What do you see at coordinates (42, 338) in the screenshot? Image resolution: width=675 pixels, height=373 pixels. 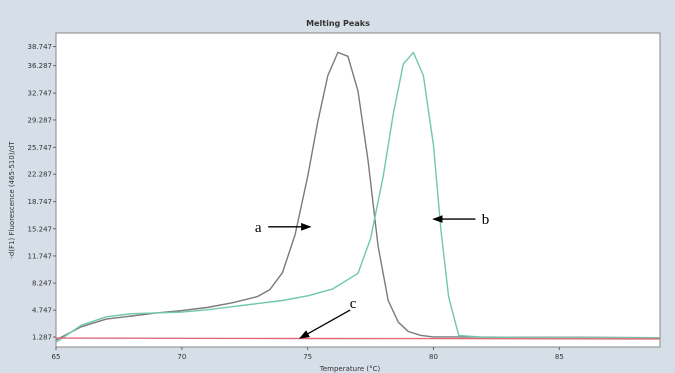 I see `y-tick-label: 1.287` at bounding box center [42, 338].